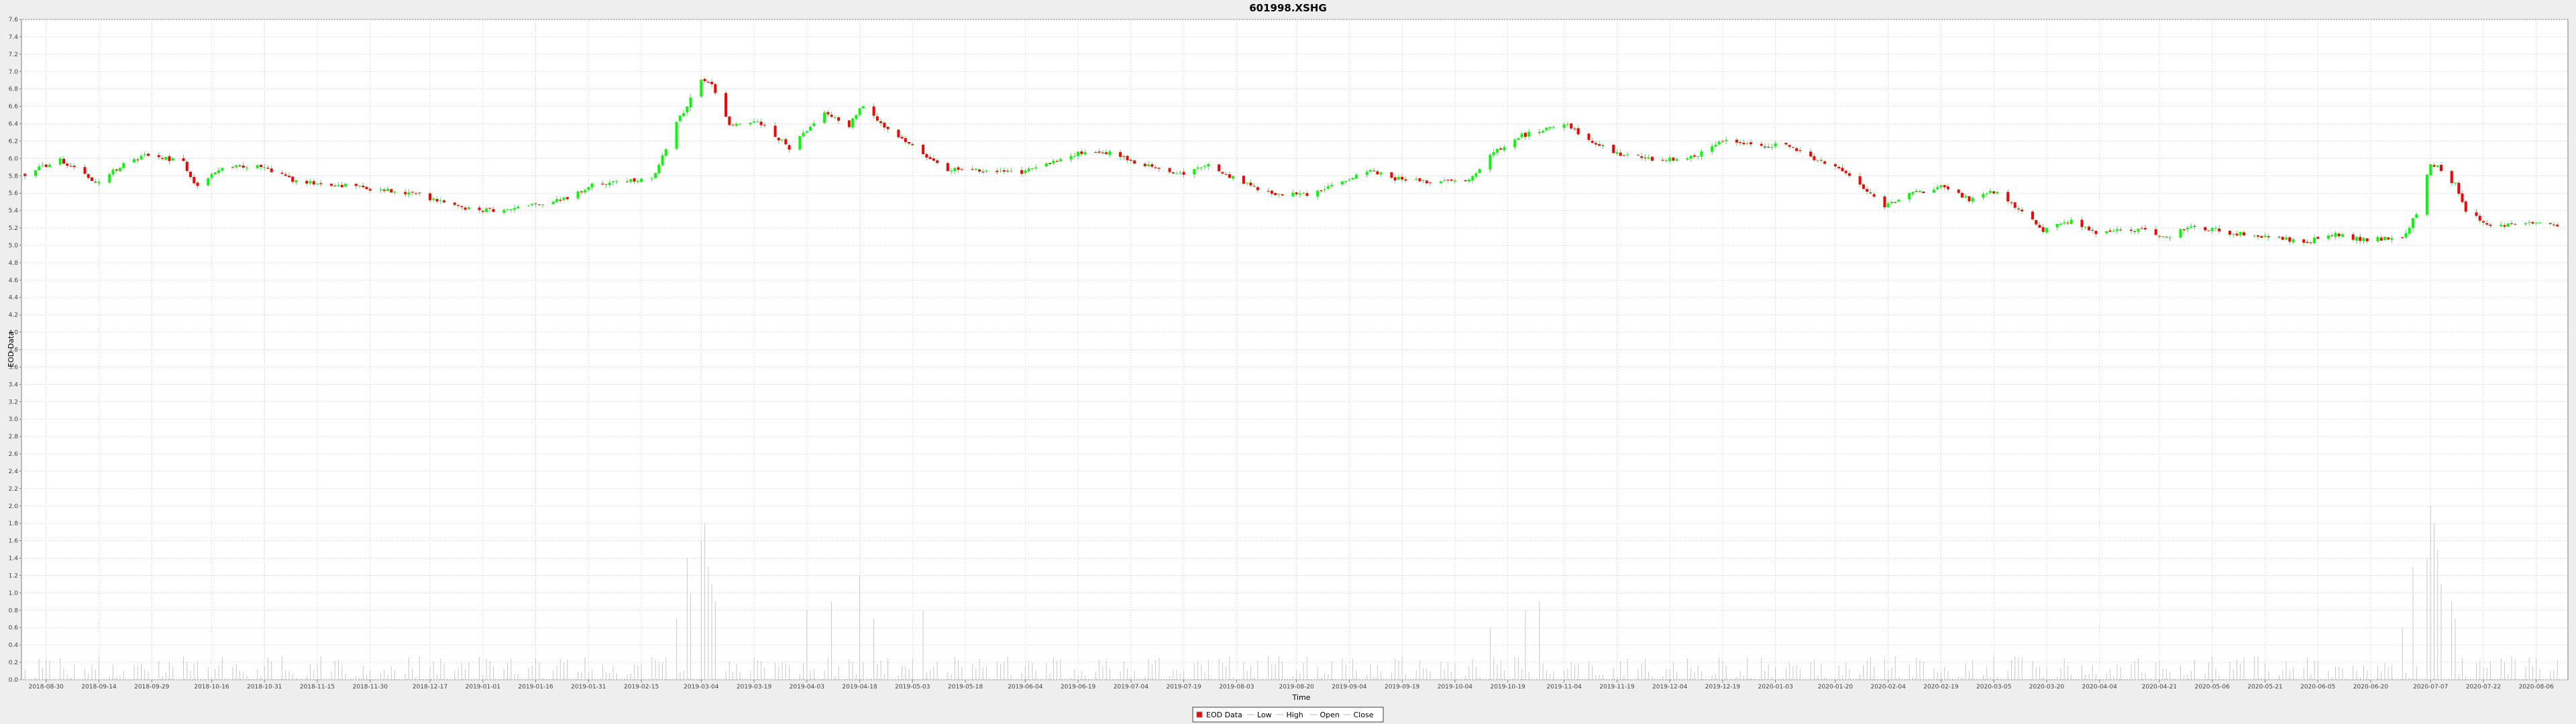  What do you see at coordinates (14, 351) in the screenshot?
I see `y-tick-label: 3.8` at bounding box center [14, 351].